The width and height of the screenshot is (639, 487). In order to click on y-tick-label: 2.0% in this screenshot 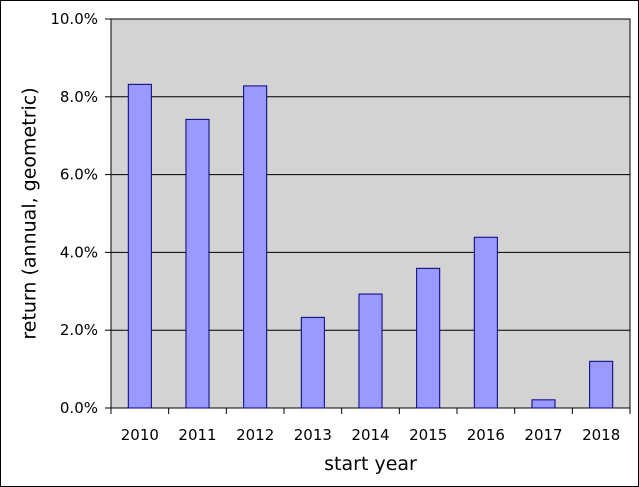, I will do `click(79, 330)`.